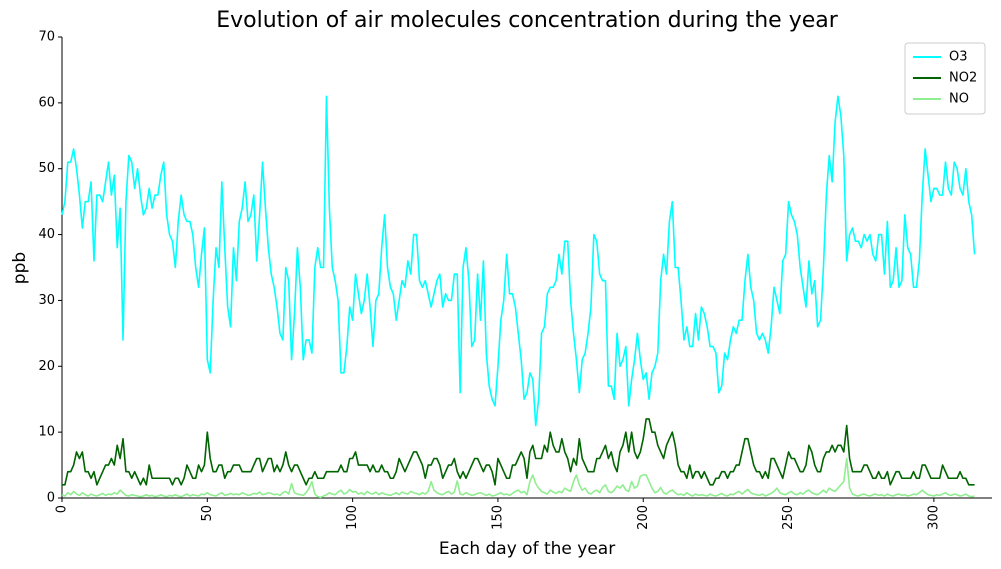 The width and height of the screenshot is (1001, 569). I want to click on x-tick-label: 0, so click(62, 509).